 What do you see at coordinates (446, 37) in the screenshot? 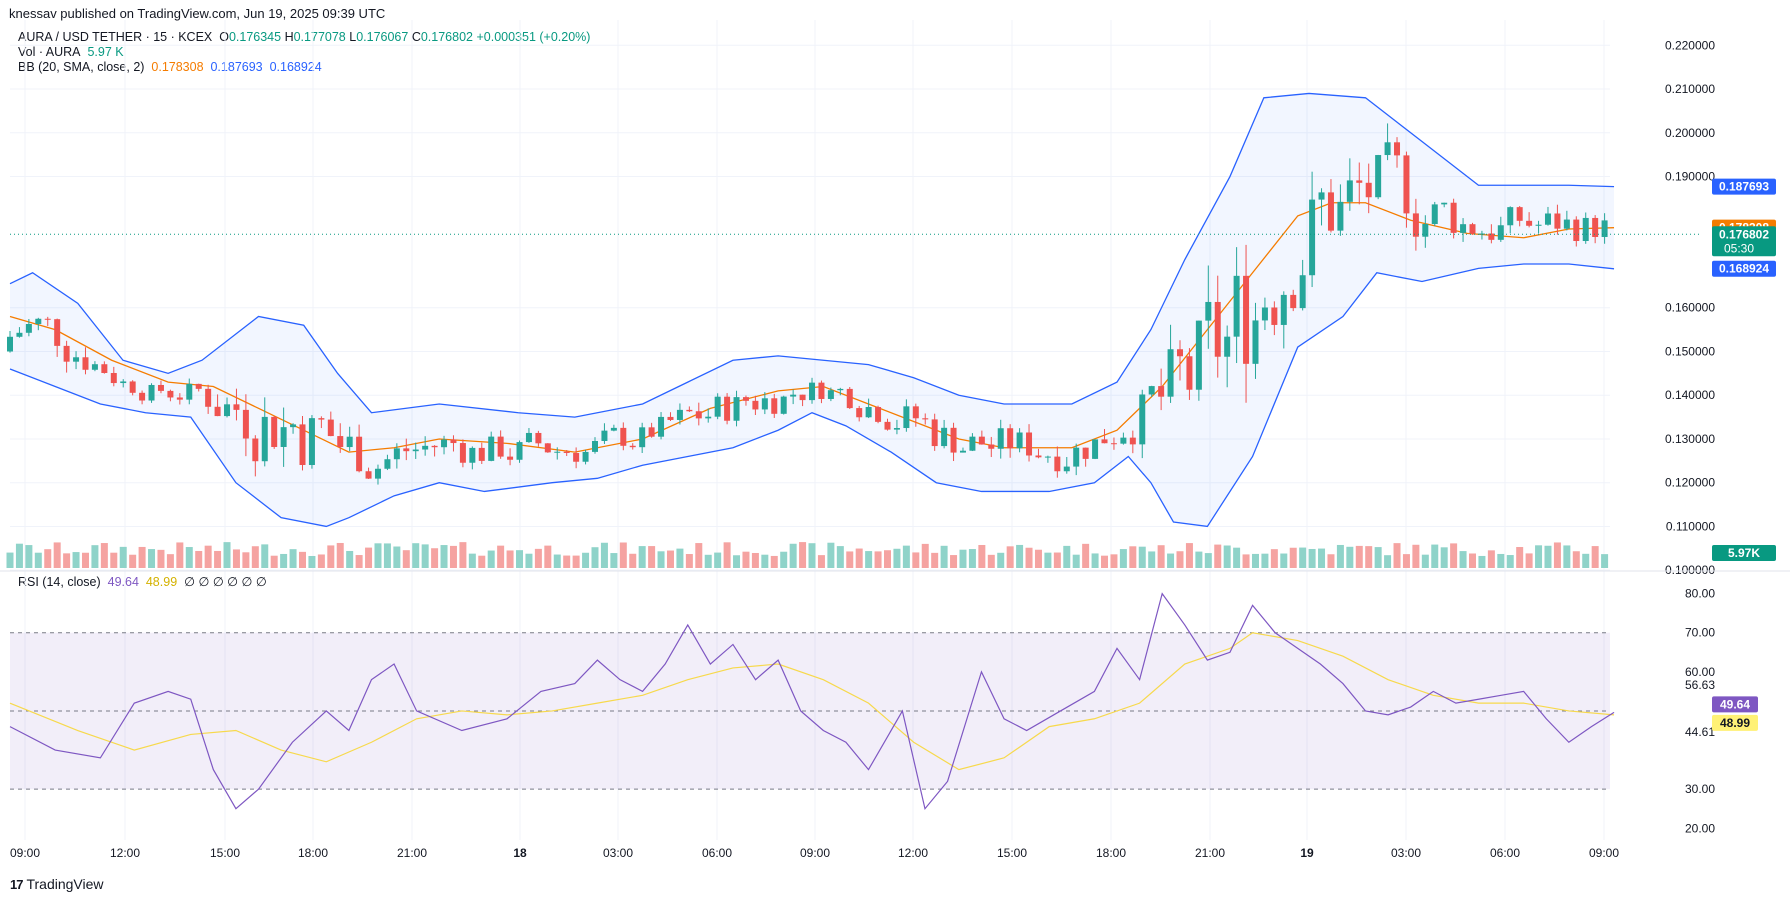
I see `close-value: 0.176802` at bounding box center [446, 37].